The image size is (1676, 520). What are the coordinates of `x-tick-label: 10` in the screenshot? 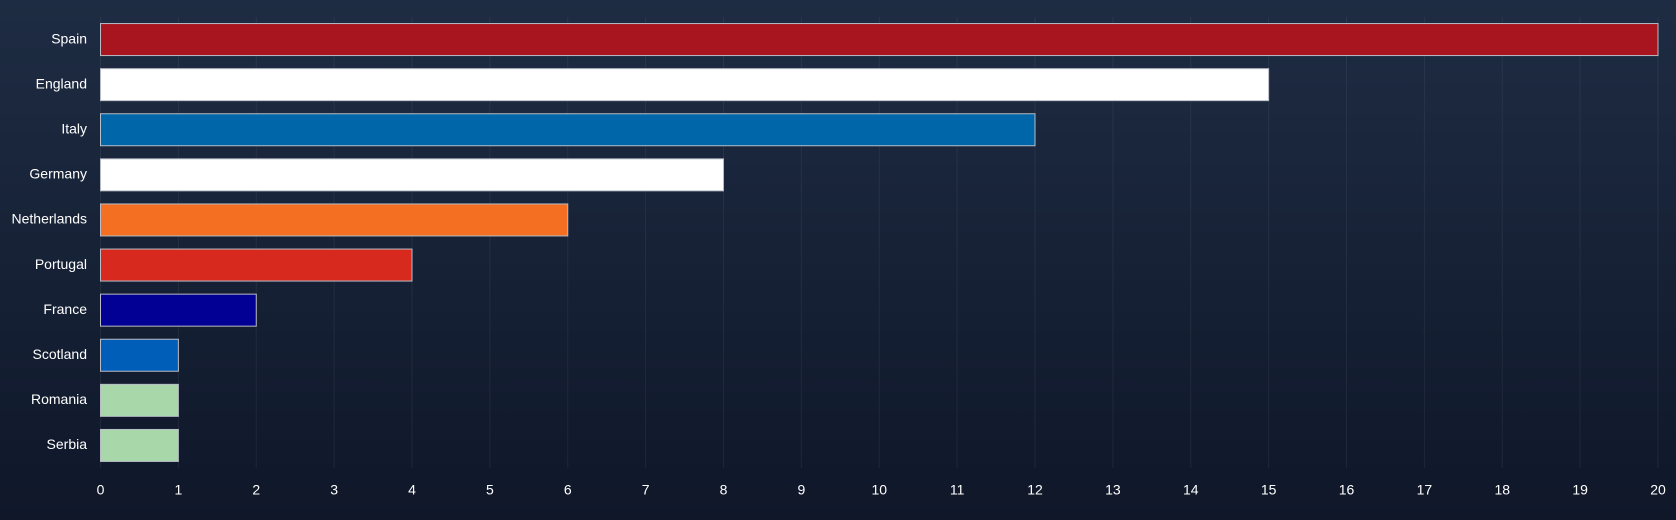 It's located at (879, 490).